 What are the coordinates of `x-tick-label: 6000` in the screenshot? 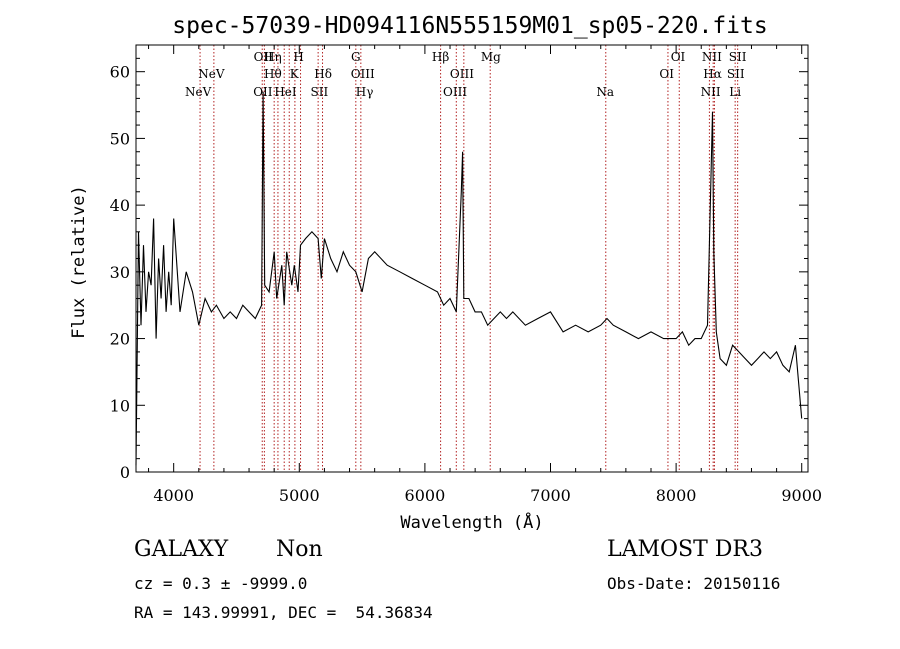 It's located at (425, 495).